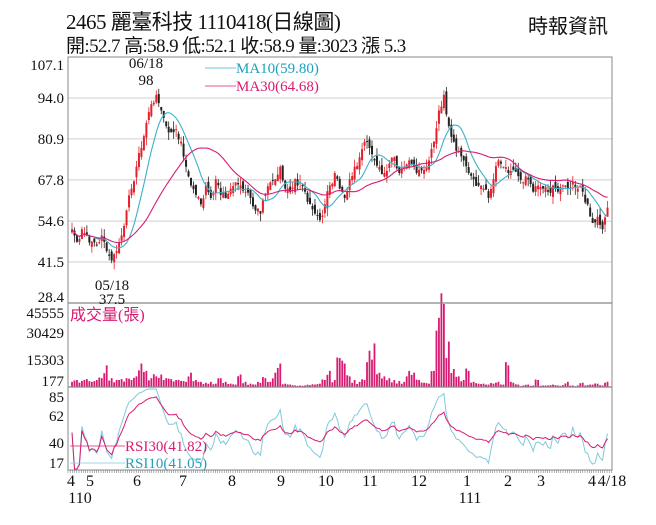 The height and width of the screenshot is (525, 656). I want to click on data-source: 時報資訊, so click(568, 27).